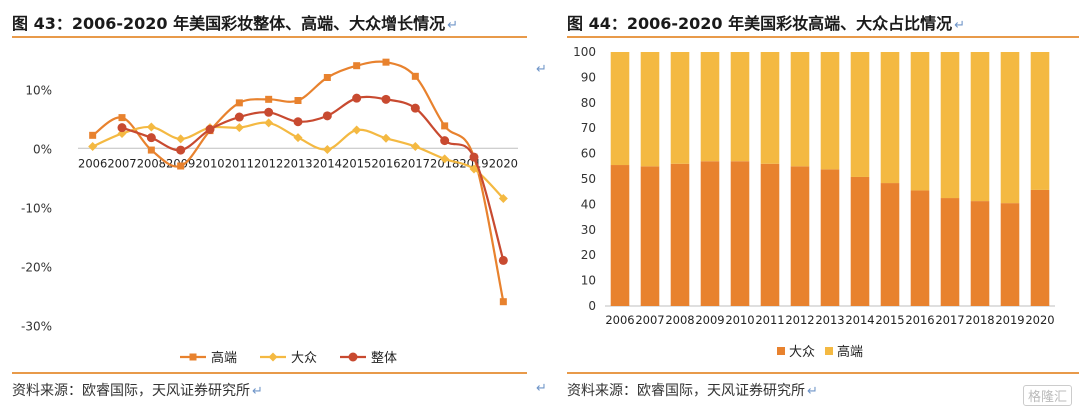 The width and height of the screenshot is (1080, 412). I want to click on x-tick-label: 2009, so click(709, 320).